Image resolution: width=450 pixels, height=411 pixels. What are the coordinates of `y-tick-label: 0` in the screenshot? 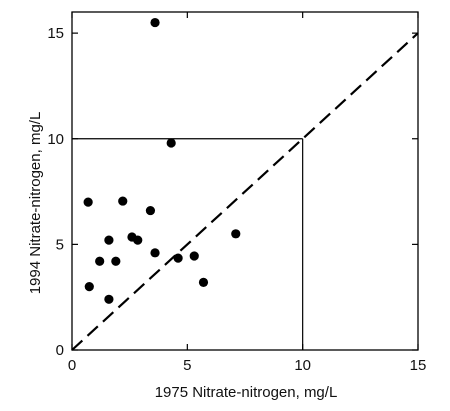 It's located at (60, 350).